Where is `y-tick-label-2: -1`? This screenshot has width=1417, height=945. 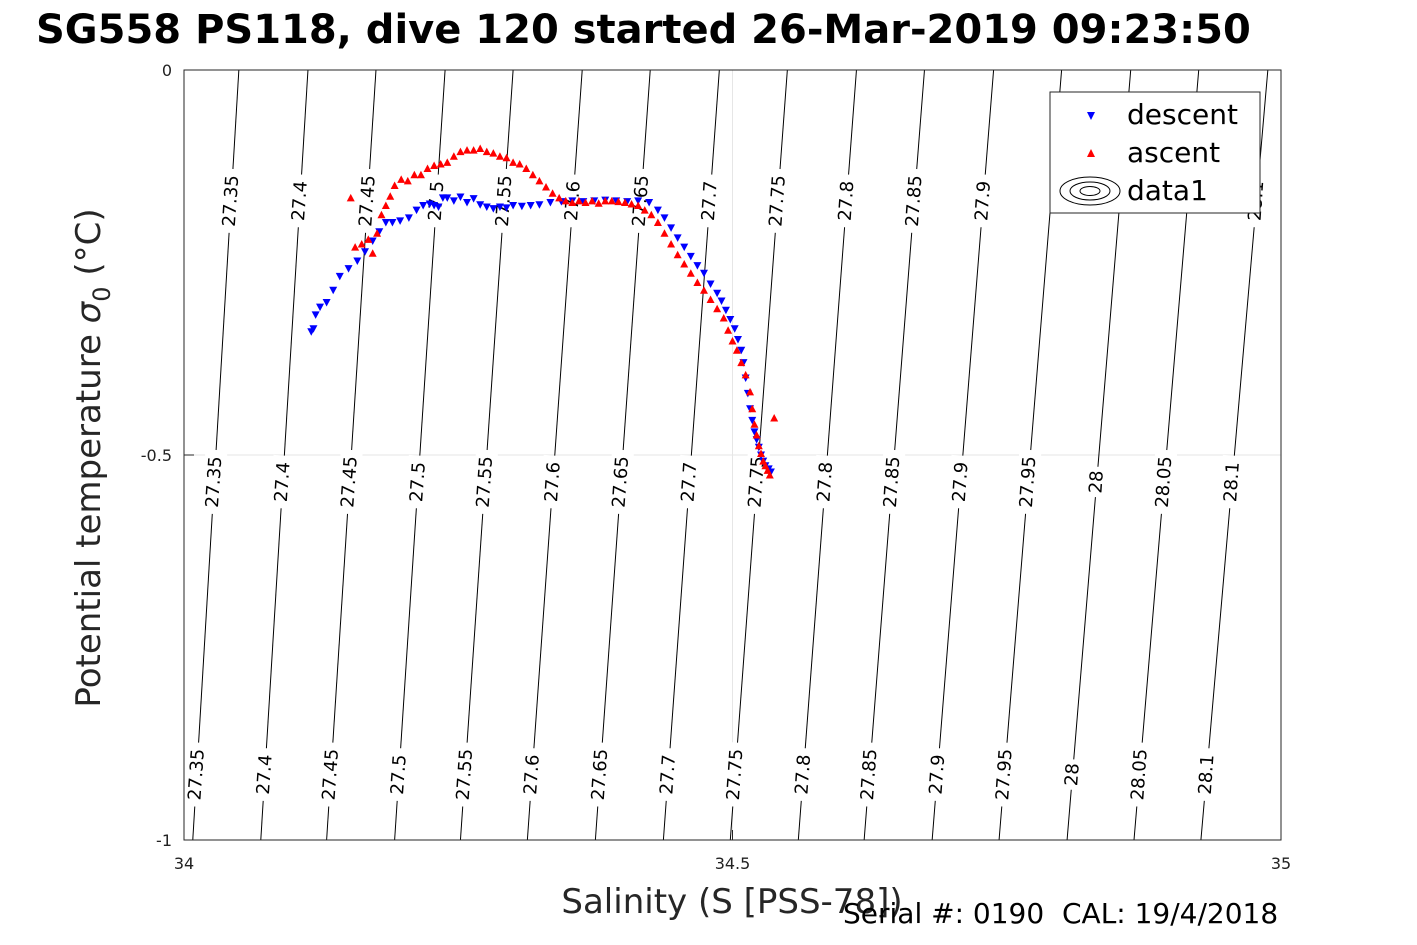
y-tick-label-2: -1 is located at coordinates (164, 840).